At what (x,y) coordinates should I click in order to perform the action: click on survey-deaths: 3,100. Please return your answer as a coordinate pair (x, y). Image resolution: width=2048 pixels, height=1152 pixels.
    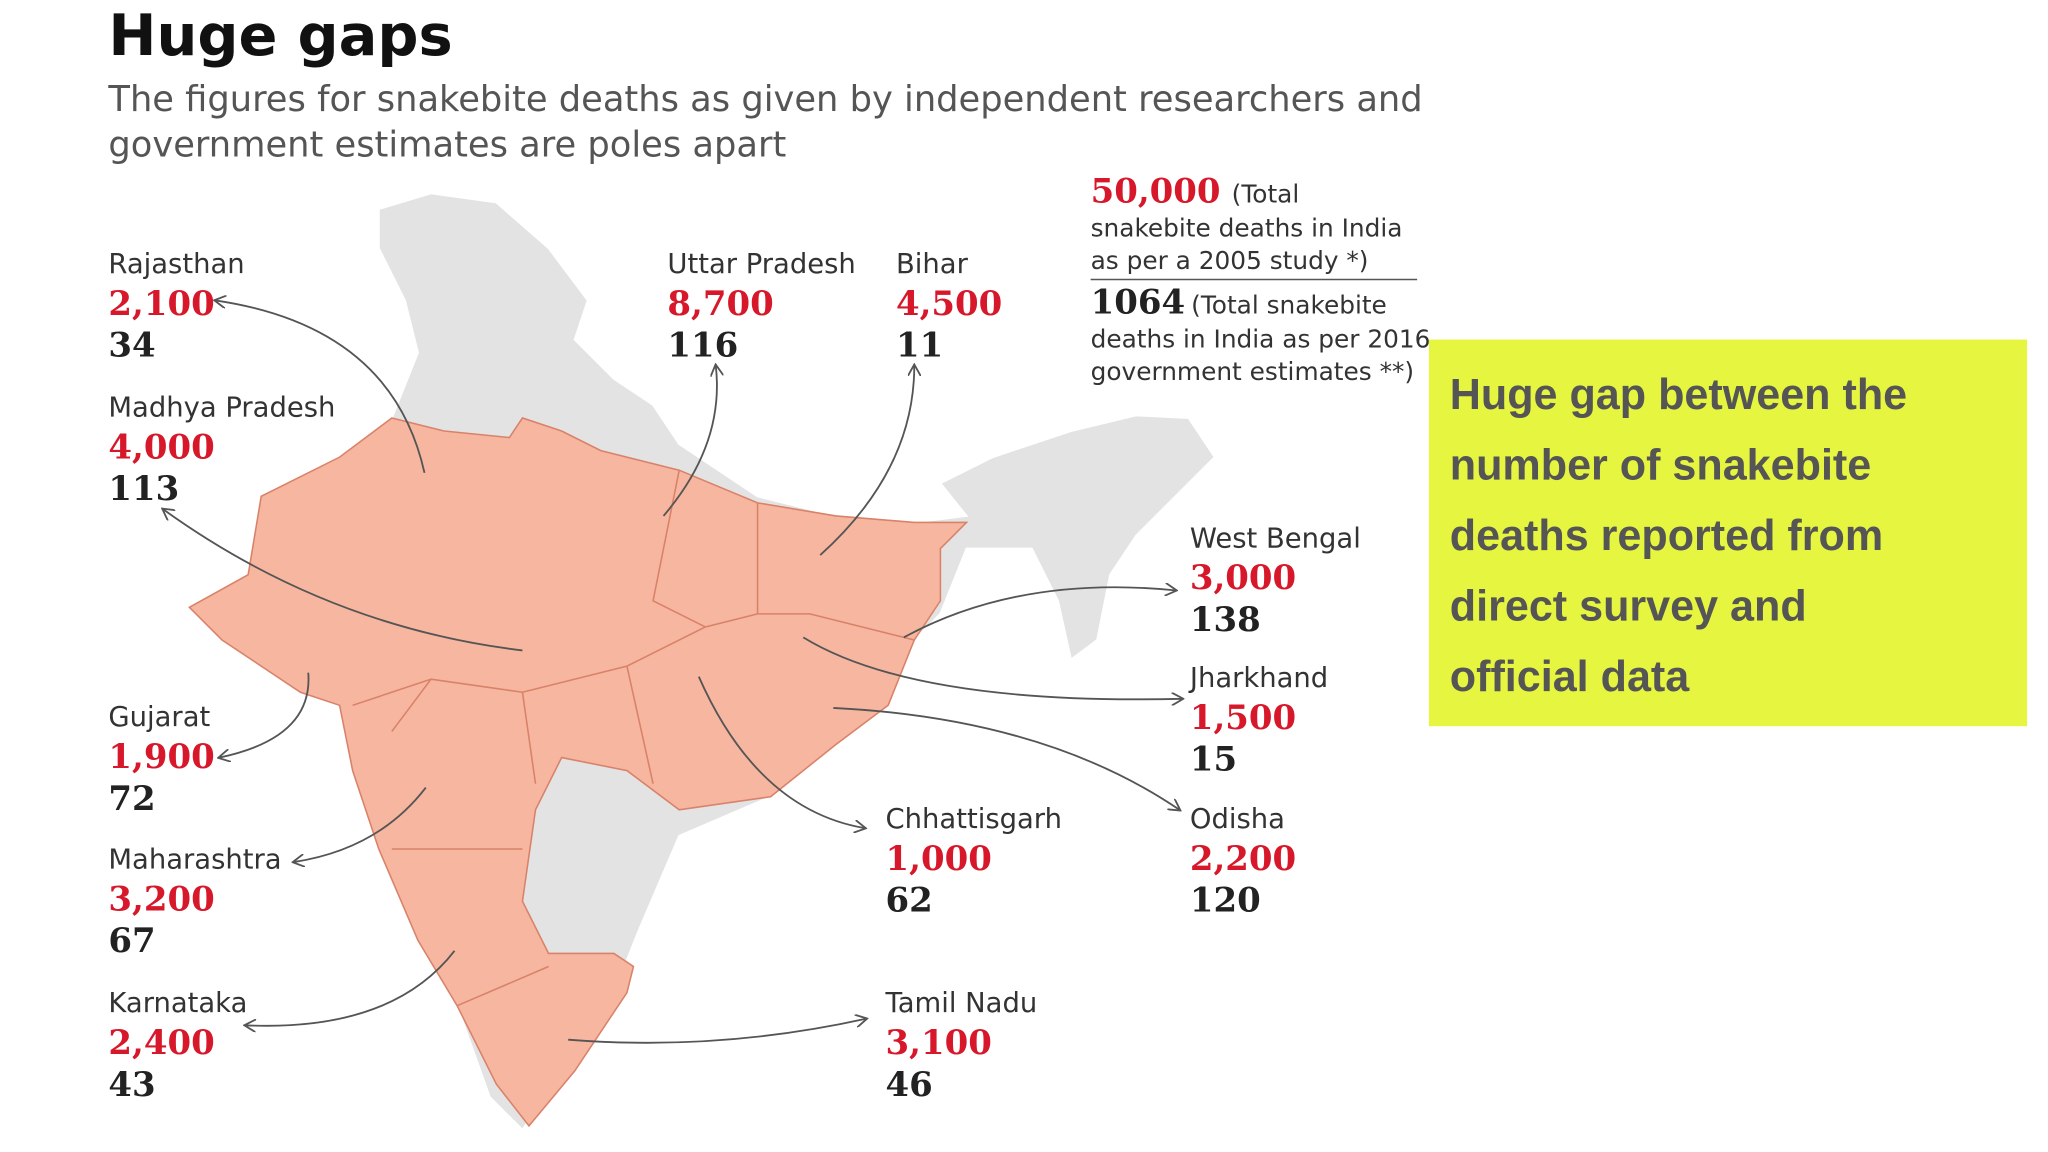
    Looking at the image, I should click on (939, 1043).